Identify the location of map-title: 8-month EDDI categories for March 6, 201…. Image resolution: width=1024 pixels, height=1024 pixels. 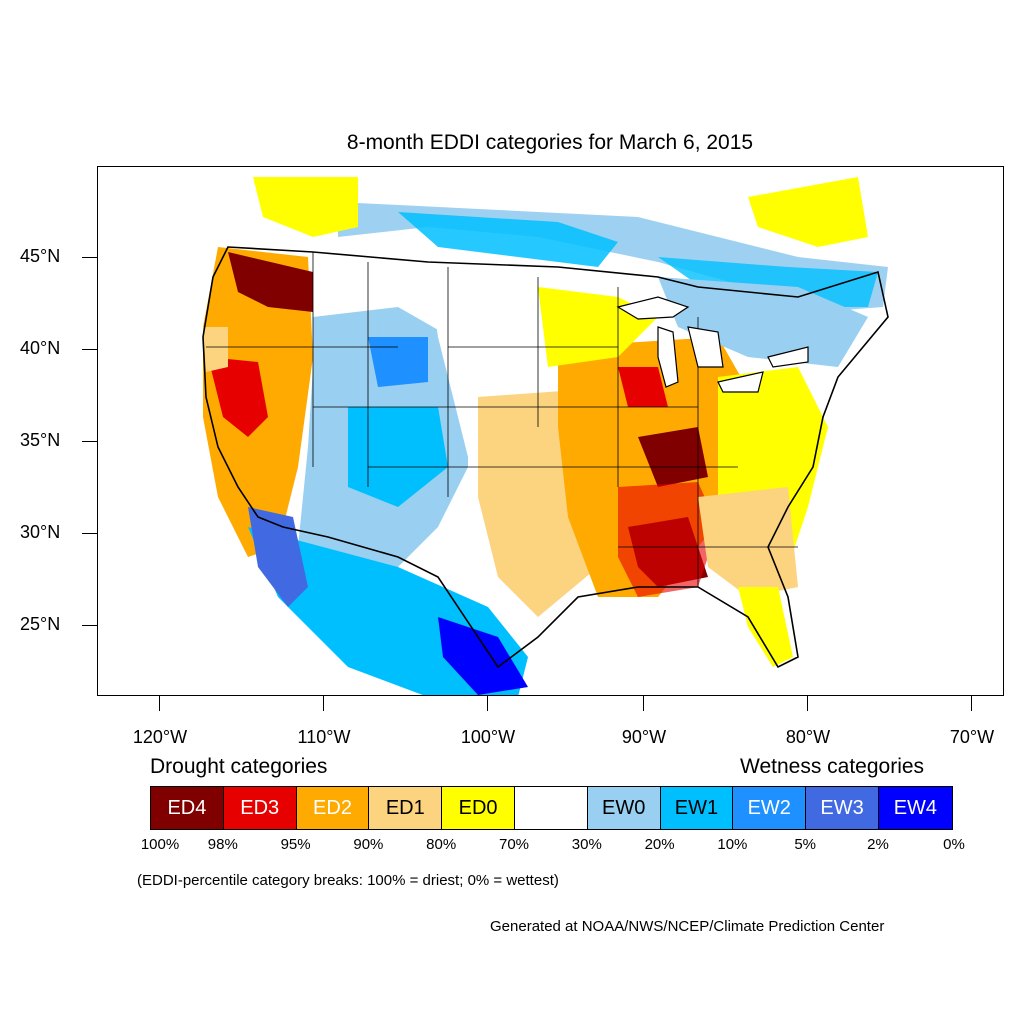
(550, 142).